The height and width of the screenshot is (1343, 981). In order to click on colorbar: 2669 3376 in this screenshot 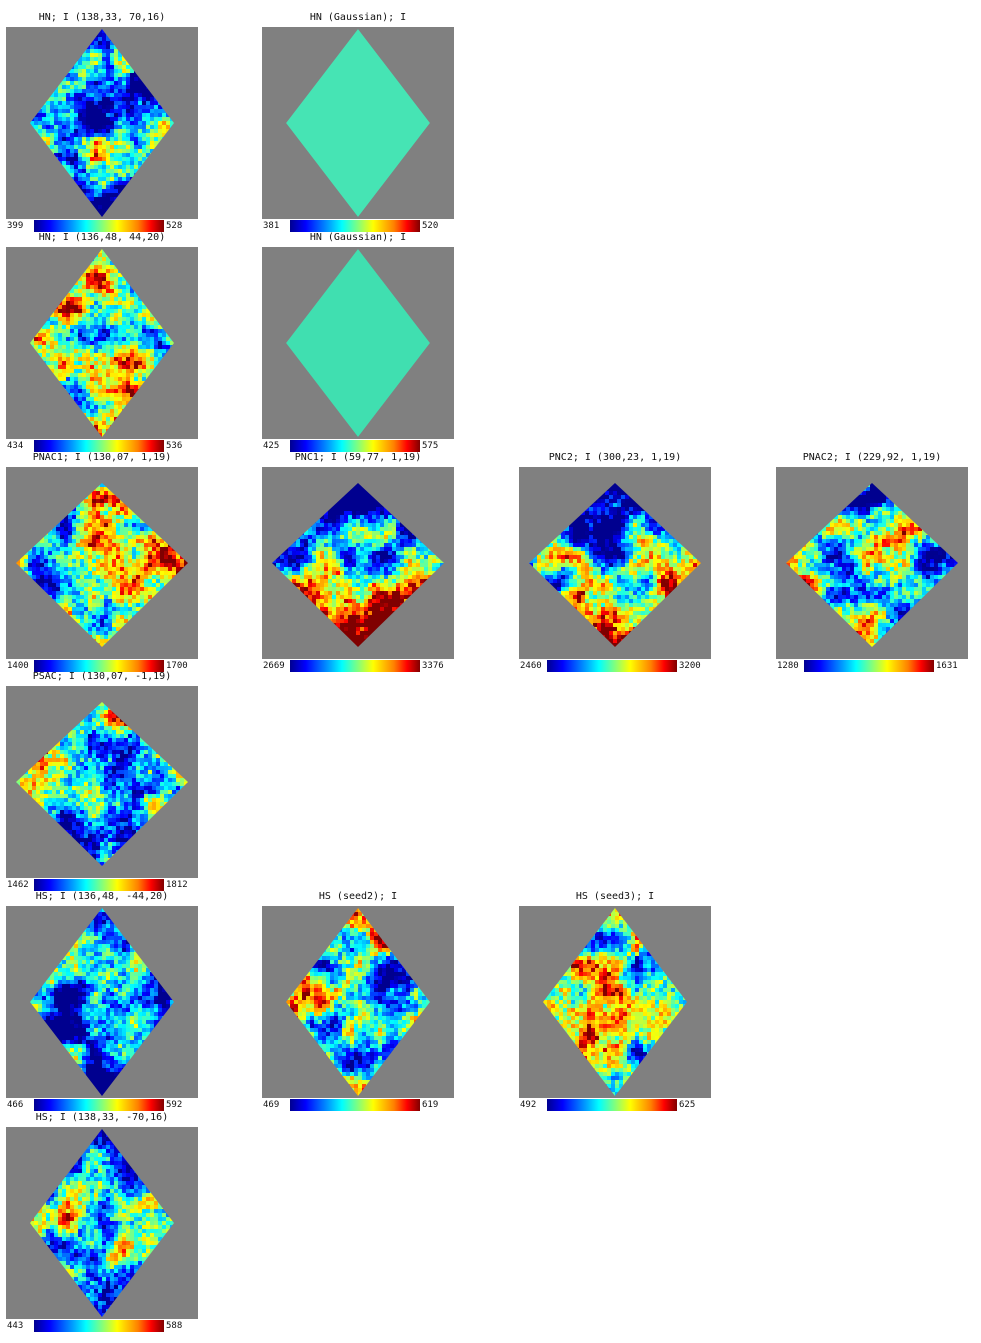, I will do `click(358, 666)`.